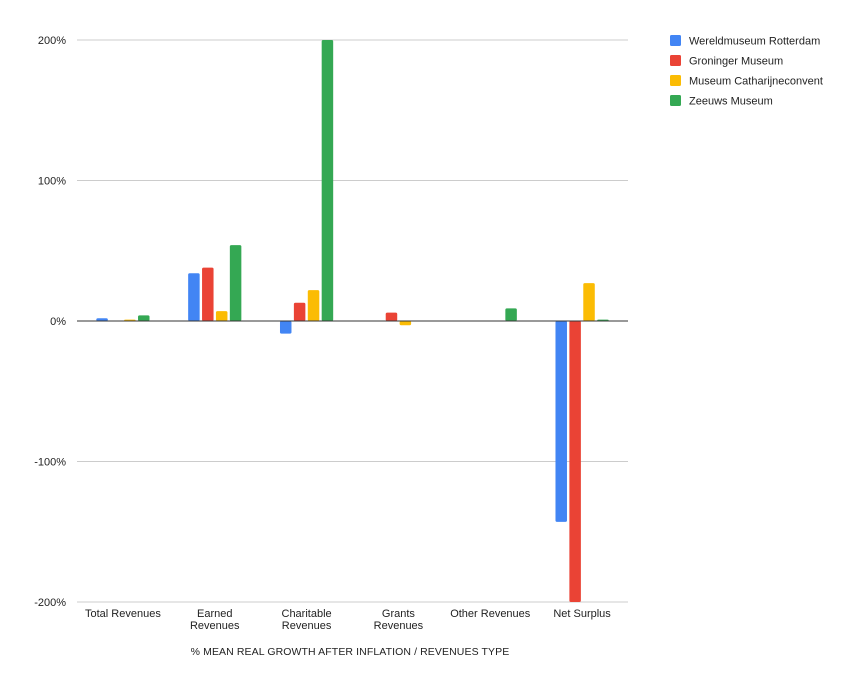  What do you see at coordinates (399, 620) in the screenshot?
I see `category-label: Grants Revenues` at bounding box center [399, 620].